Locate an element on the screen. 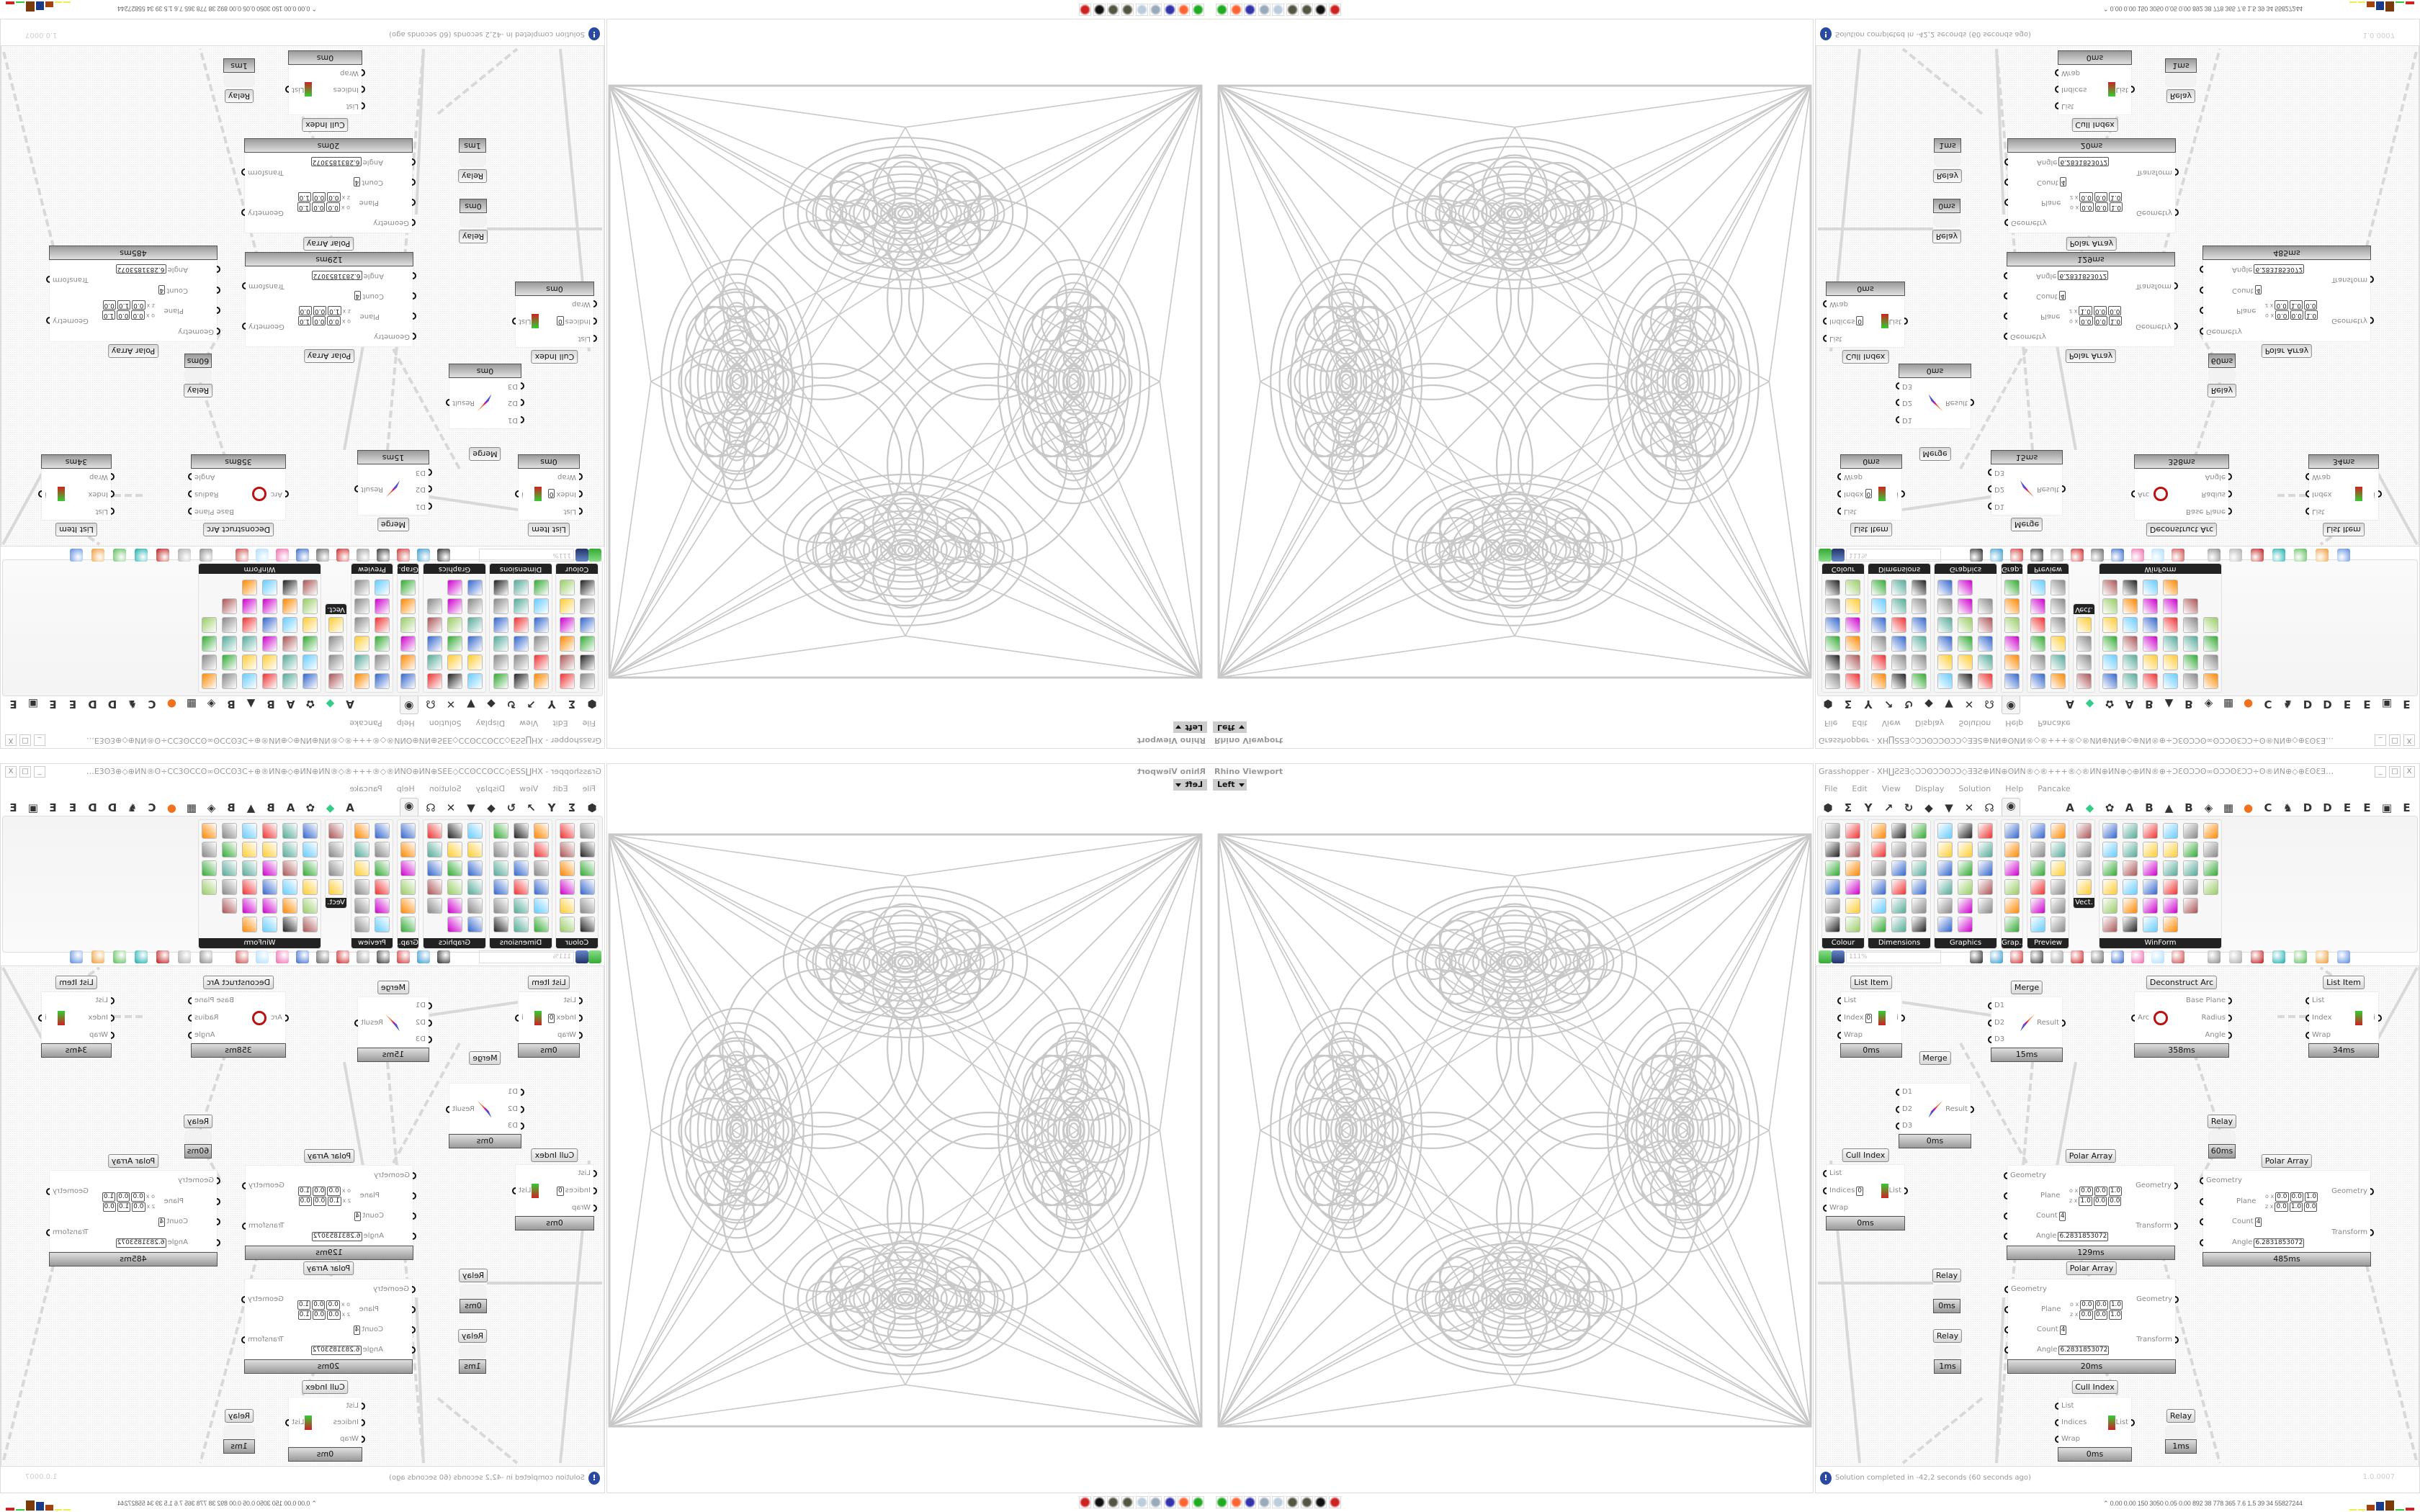 The image size is (2420, 1512). relay-component: Relay 60ms is located at coordinates (2222, 1136).